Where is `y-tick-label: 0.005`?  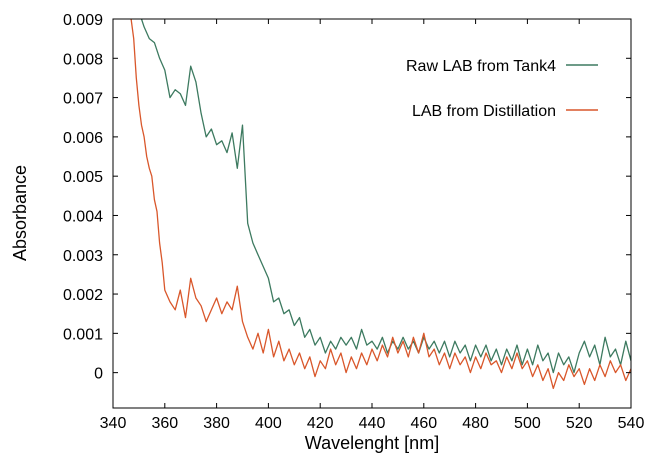 y-tick-label: 0.005 is located at coordinates (83, 177).